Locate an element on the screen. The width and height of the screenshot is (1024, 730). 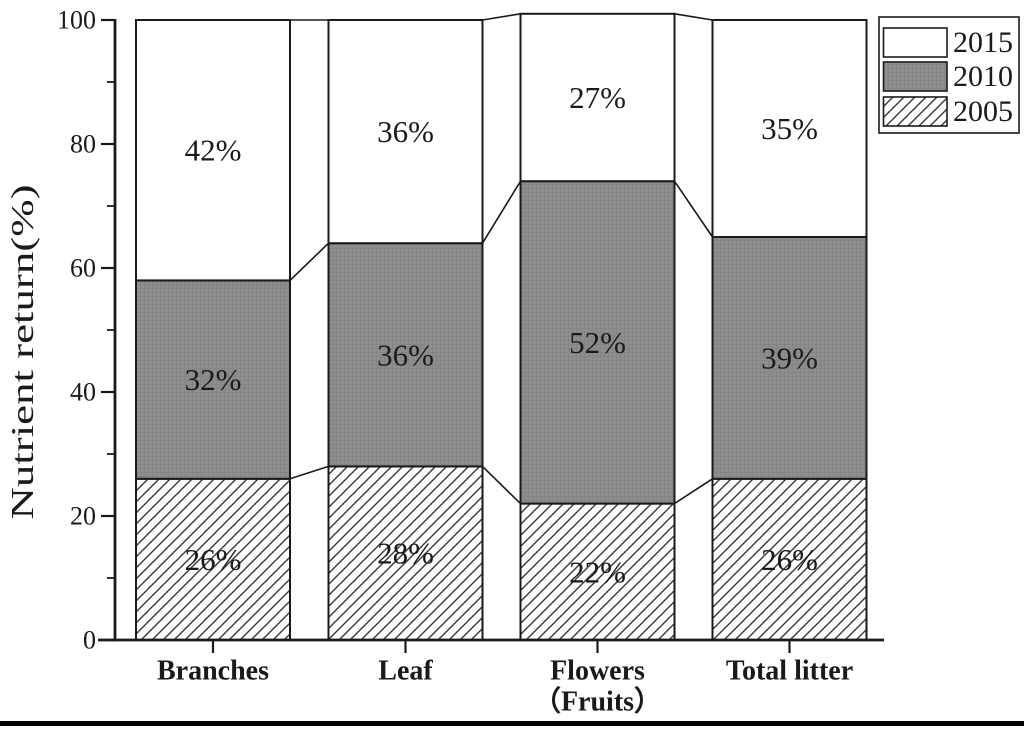
segment-value-label: 35% is located at coordinates (789, 128).